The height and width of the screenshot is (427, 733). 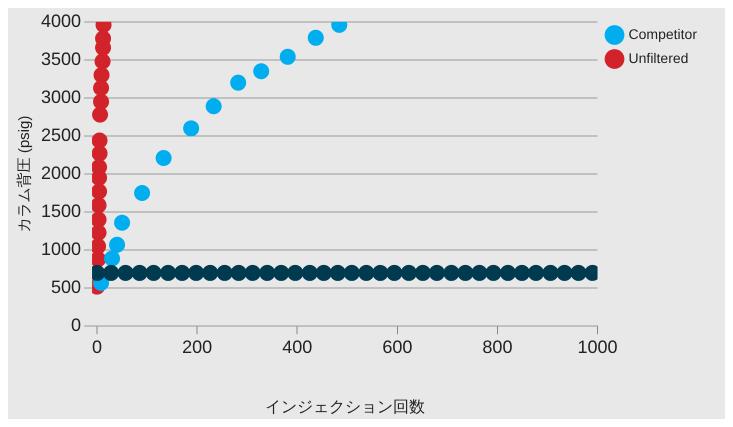 What do you see at coordinates (97, 346) in the screenshot?
I see `x-tick-label: 0` at bounding box center [97, 346].